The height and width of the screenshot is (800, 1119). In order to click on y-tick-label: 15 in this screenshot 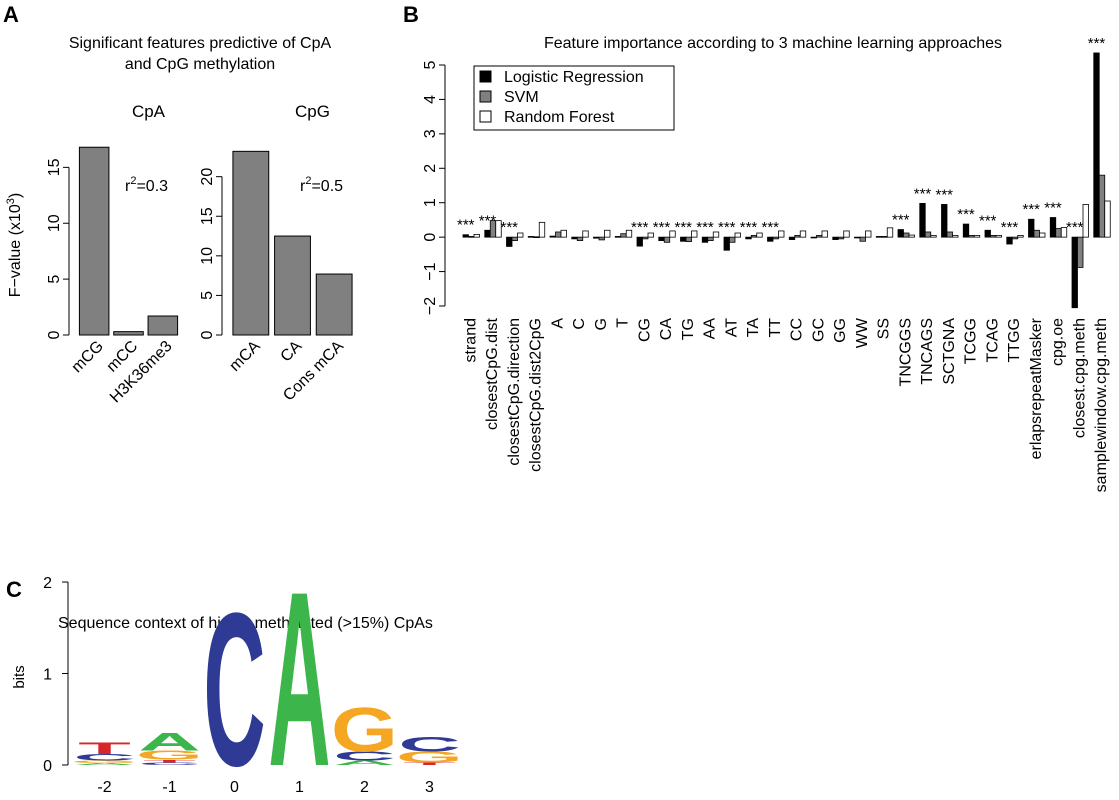, I will do `click(54, 167)`.